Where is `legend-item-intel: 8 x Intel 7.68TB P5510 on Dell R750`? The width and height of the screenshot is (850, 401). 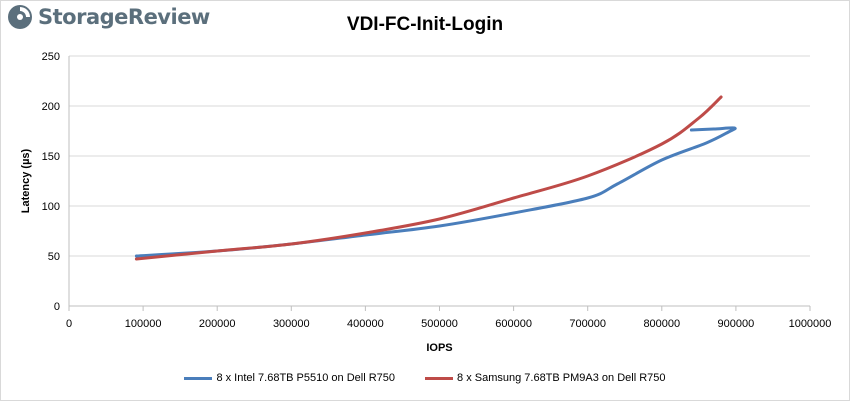
legend-item-intel: 8 x Intel 7.68TB P5510 on Dell R750 is located at coordinates (289, 378).